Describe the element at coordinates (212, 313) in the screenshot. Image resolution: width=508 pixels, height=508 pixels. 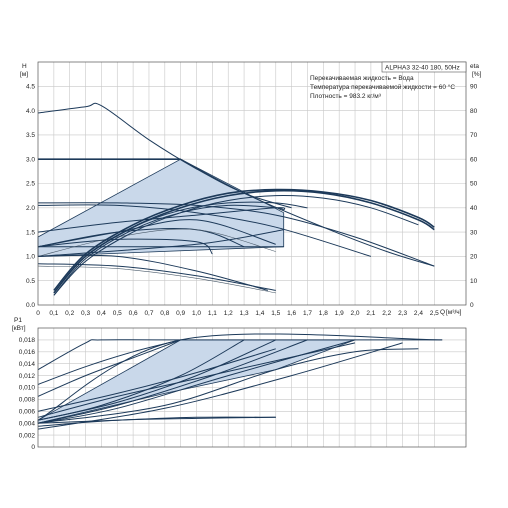
I see `x-tick-label: 1,1` at that location.